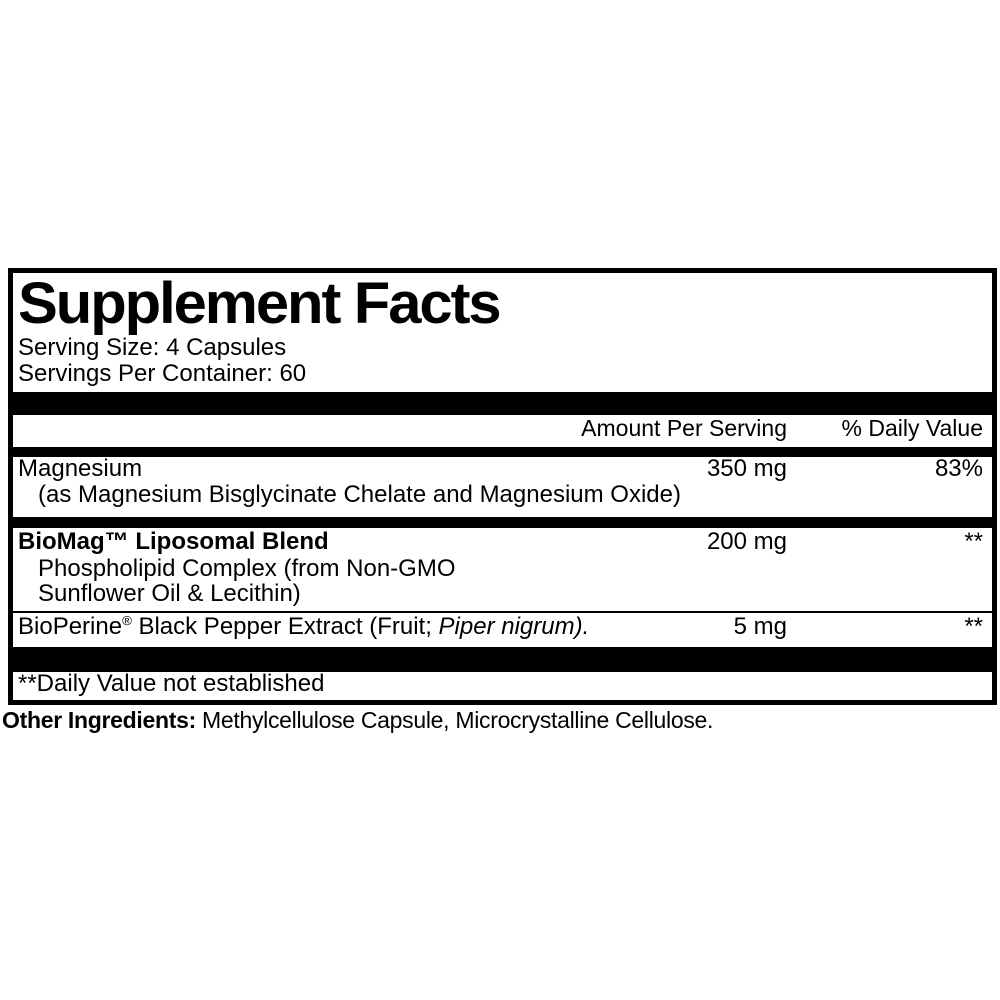  I want to click on other-ingredients-label: Other Ingredients:, so click(99, 720).